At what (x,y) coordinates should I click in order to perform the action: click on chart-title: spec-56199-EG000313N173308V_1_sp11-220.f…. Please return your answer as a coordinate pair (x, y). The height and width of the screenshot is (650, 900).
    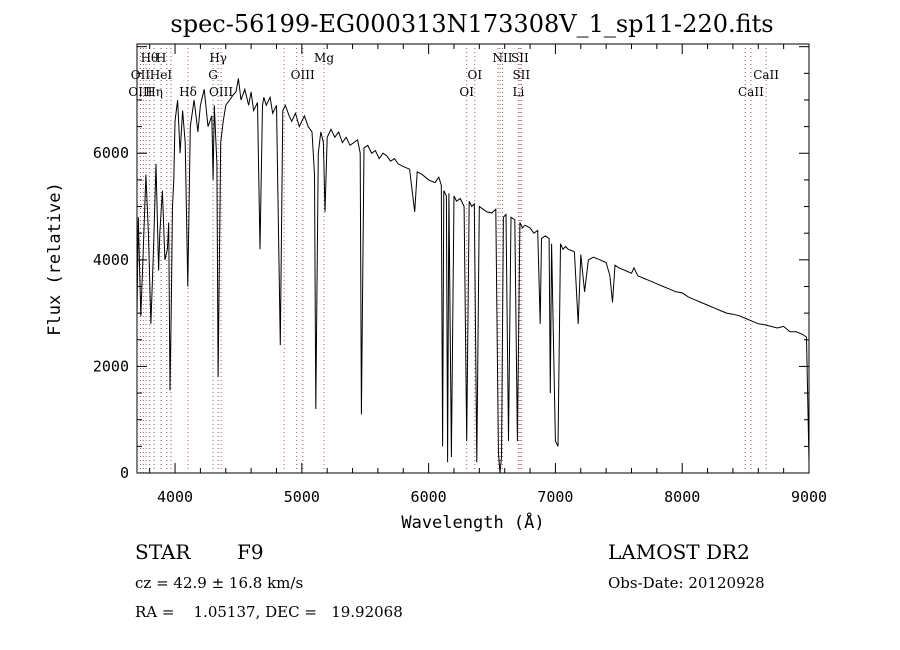
    Looking at the image, I should click on (471, 24).